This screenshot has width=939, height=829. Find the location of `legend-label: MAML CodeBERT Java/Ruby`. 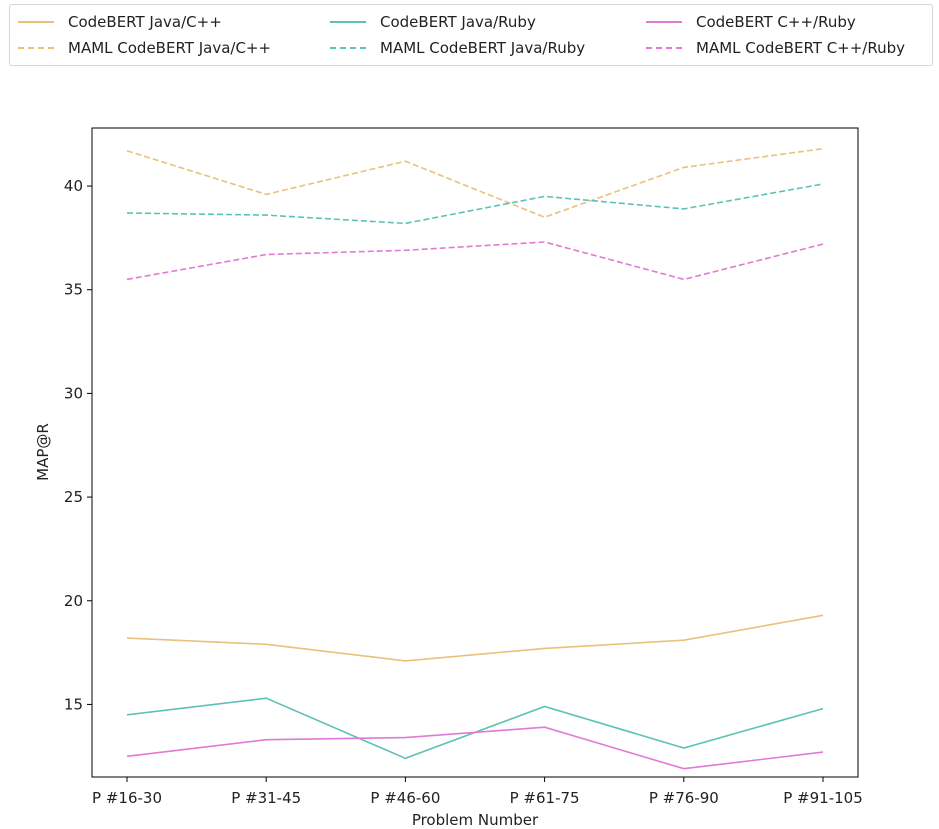

legend-label: MAML CodeBERT Java/Ruby is located at coordinates (483, 48).